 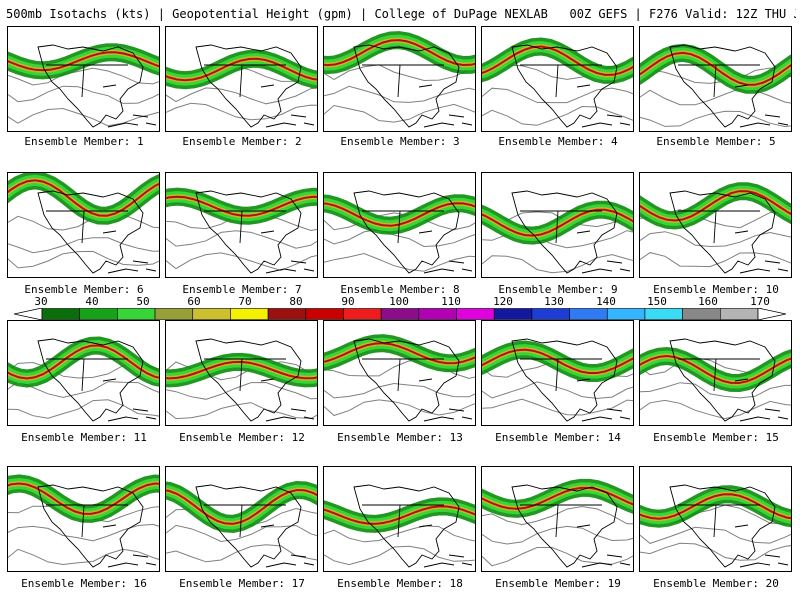 I want to click on colorbar-scale, so click(x=400, y=314).